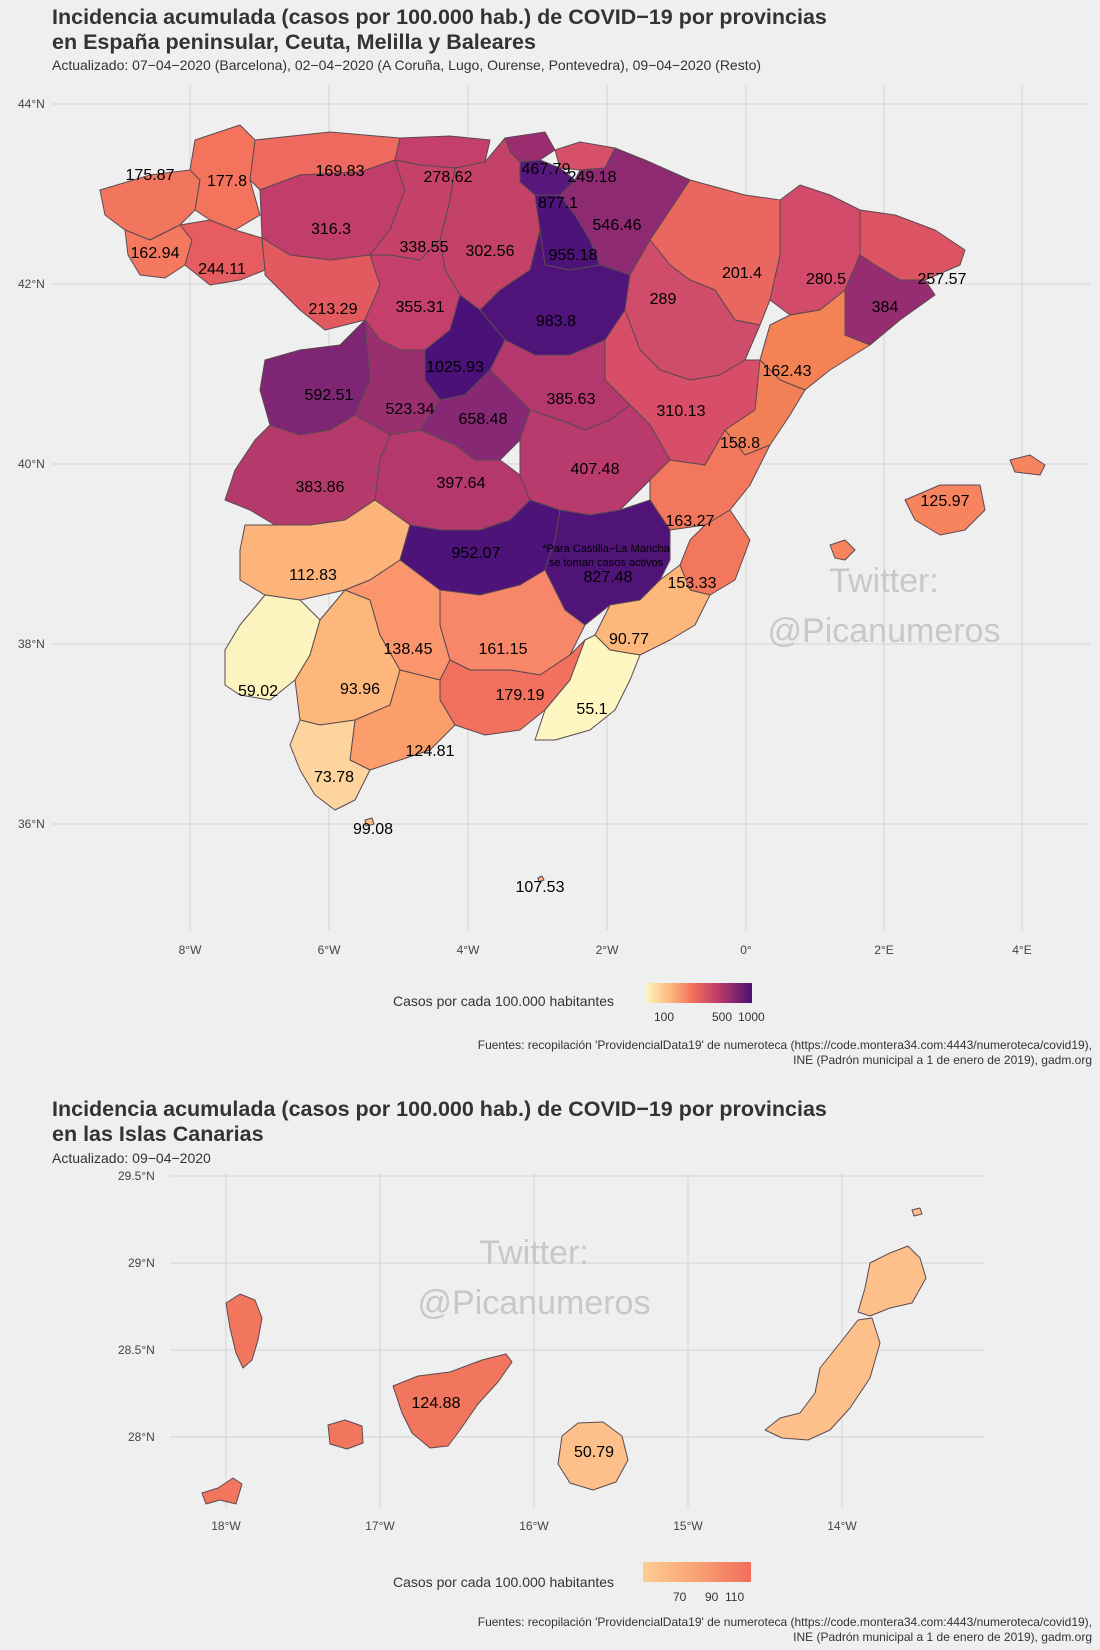  What do you see at coordinates (690, 521) in the screenshot?
I see `value-label: 163.27` at bounding box center [690, 521].